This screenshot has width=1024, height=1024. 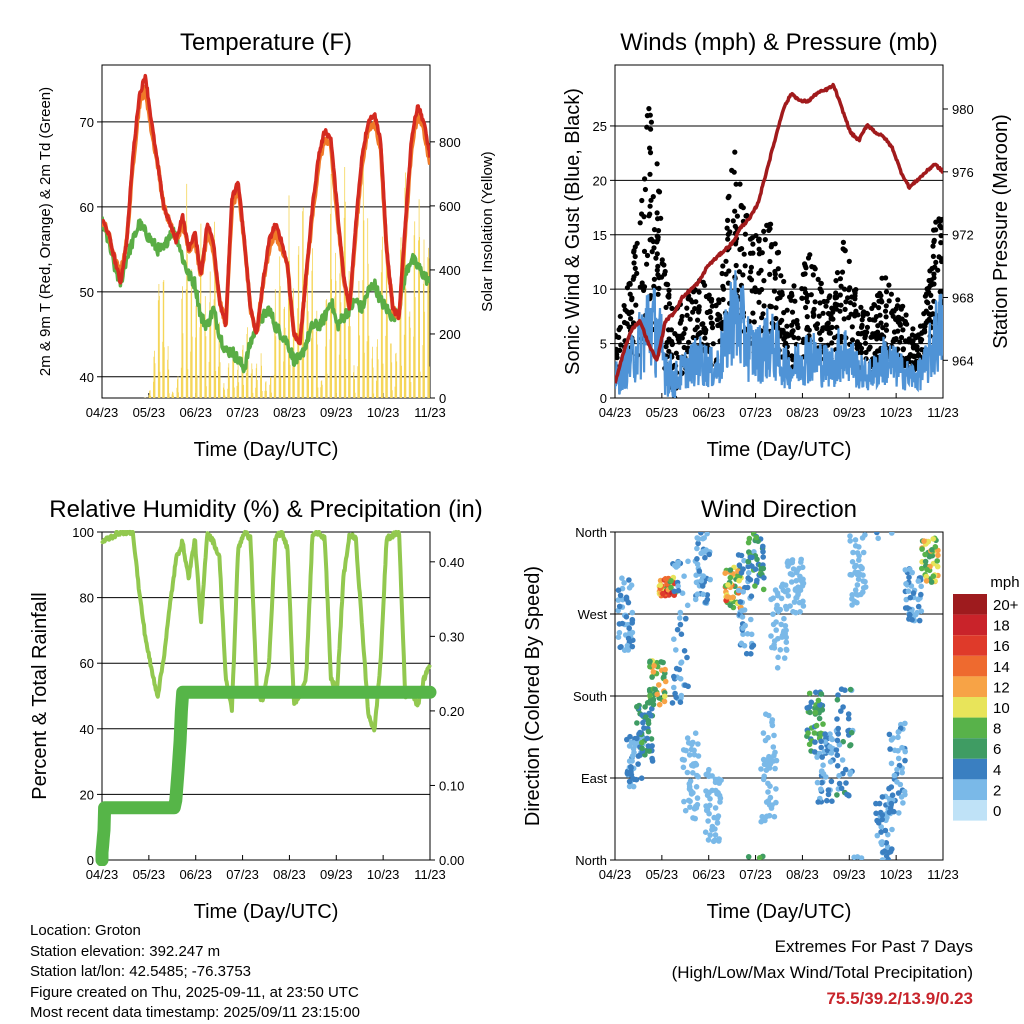 What do you see at coordinates (591, 532) in the screenshot?
I see `y-tick-label: North` at bounding box center [591, 532].